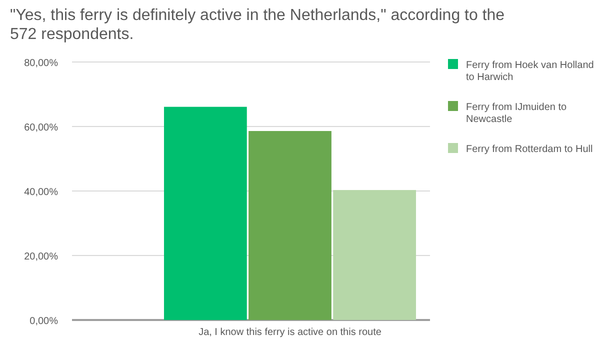  What do you see at coordinates (41, 192) in the screenshot?
I see `y-tick-label: 40,00%` at bounding box center [41, 192].